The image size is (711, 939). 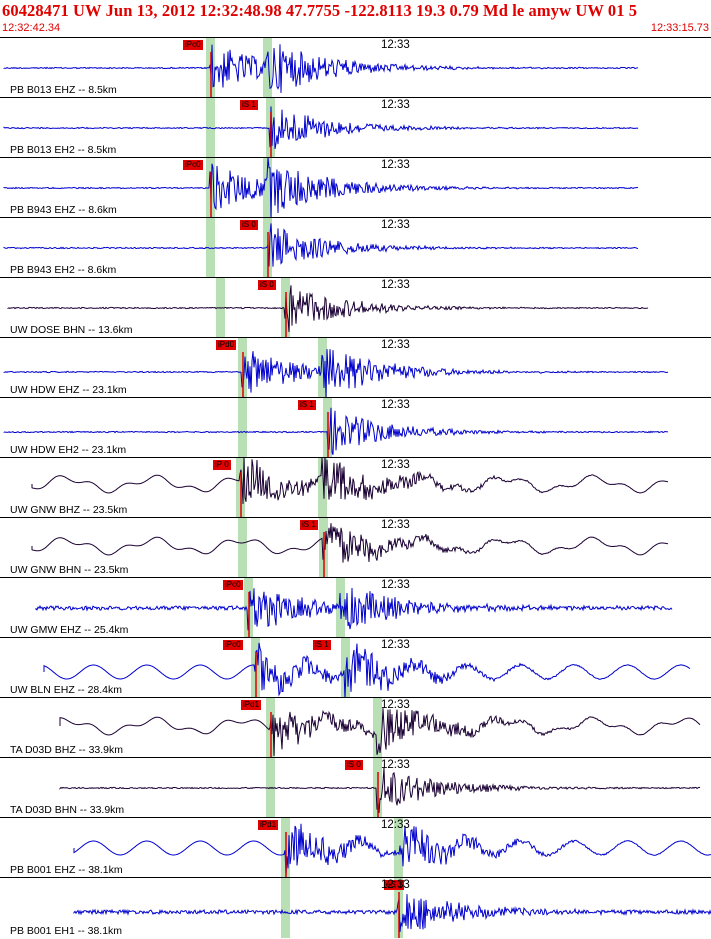 I want to click on station-label: PB B013 EH2 -- 8.5km, so click(x=63, y=150).